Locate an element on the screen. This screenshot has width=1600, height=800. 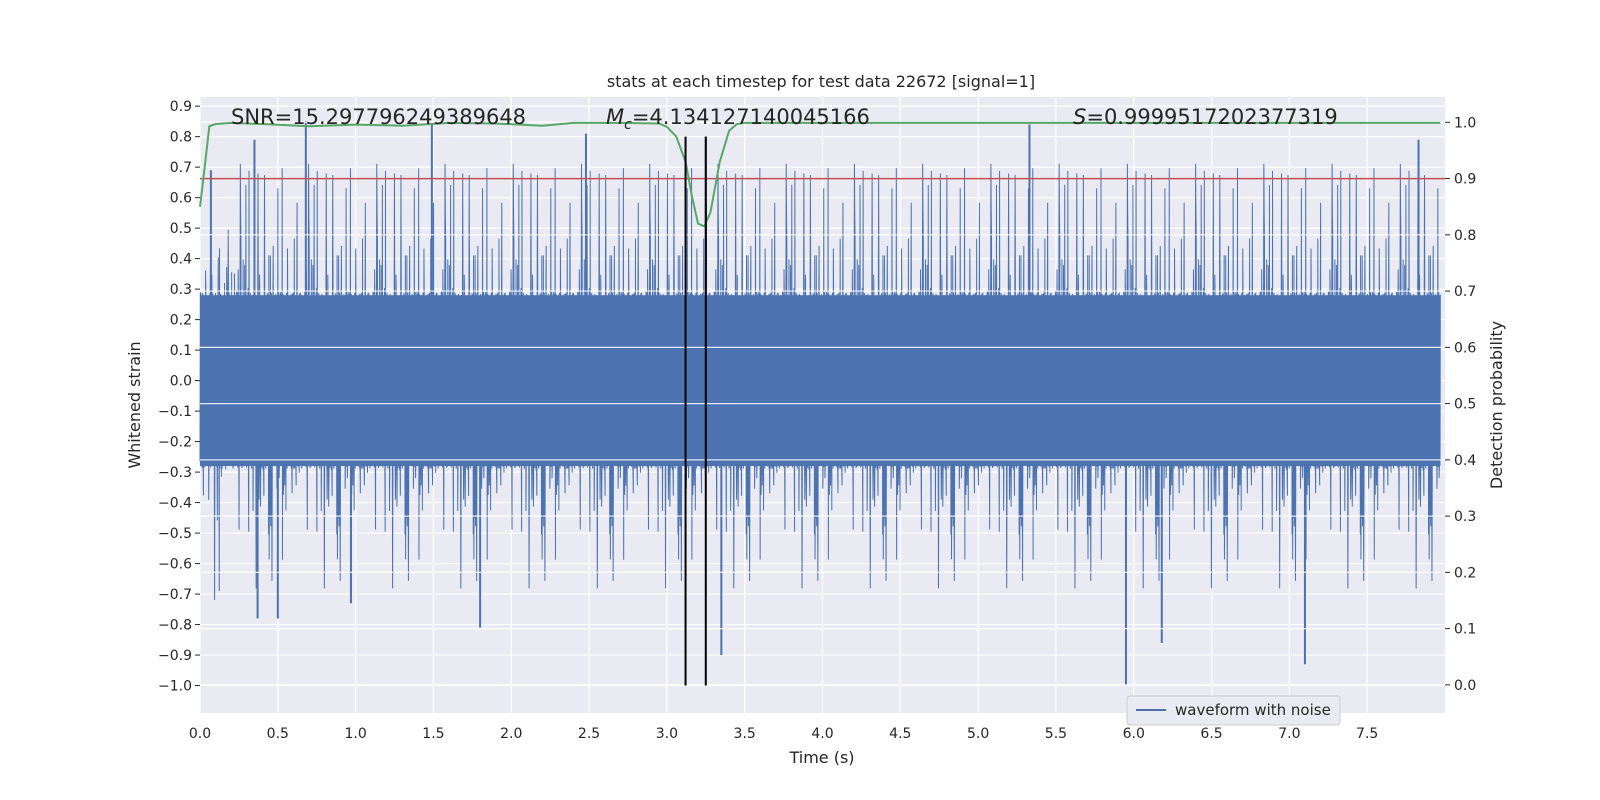
legend-box is located at coordinates (1233, 710).